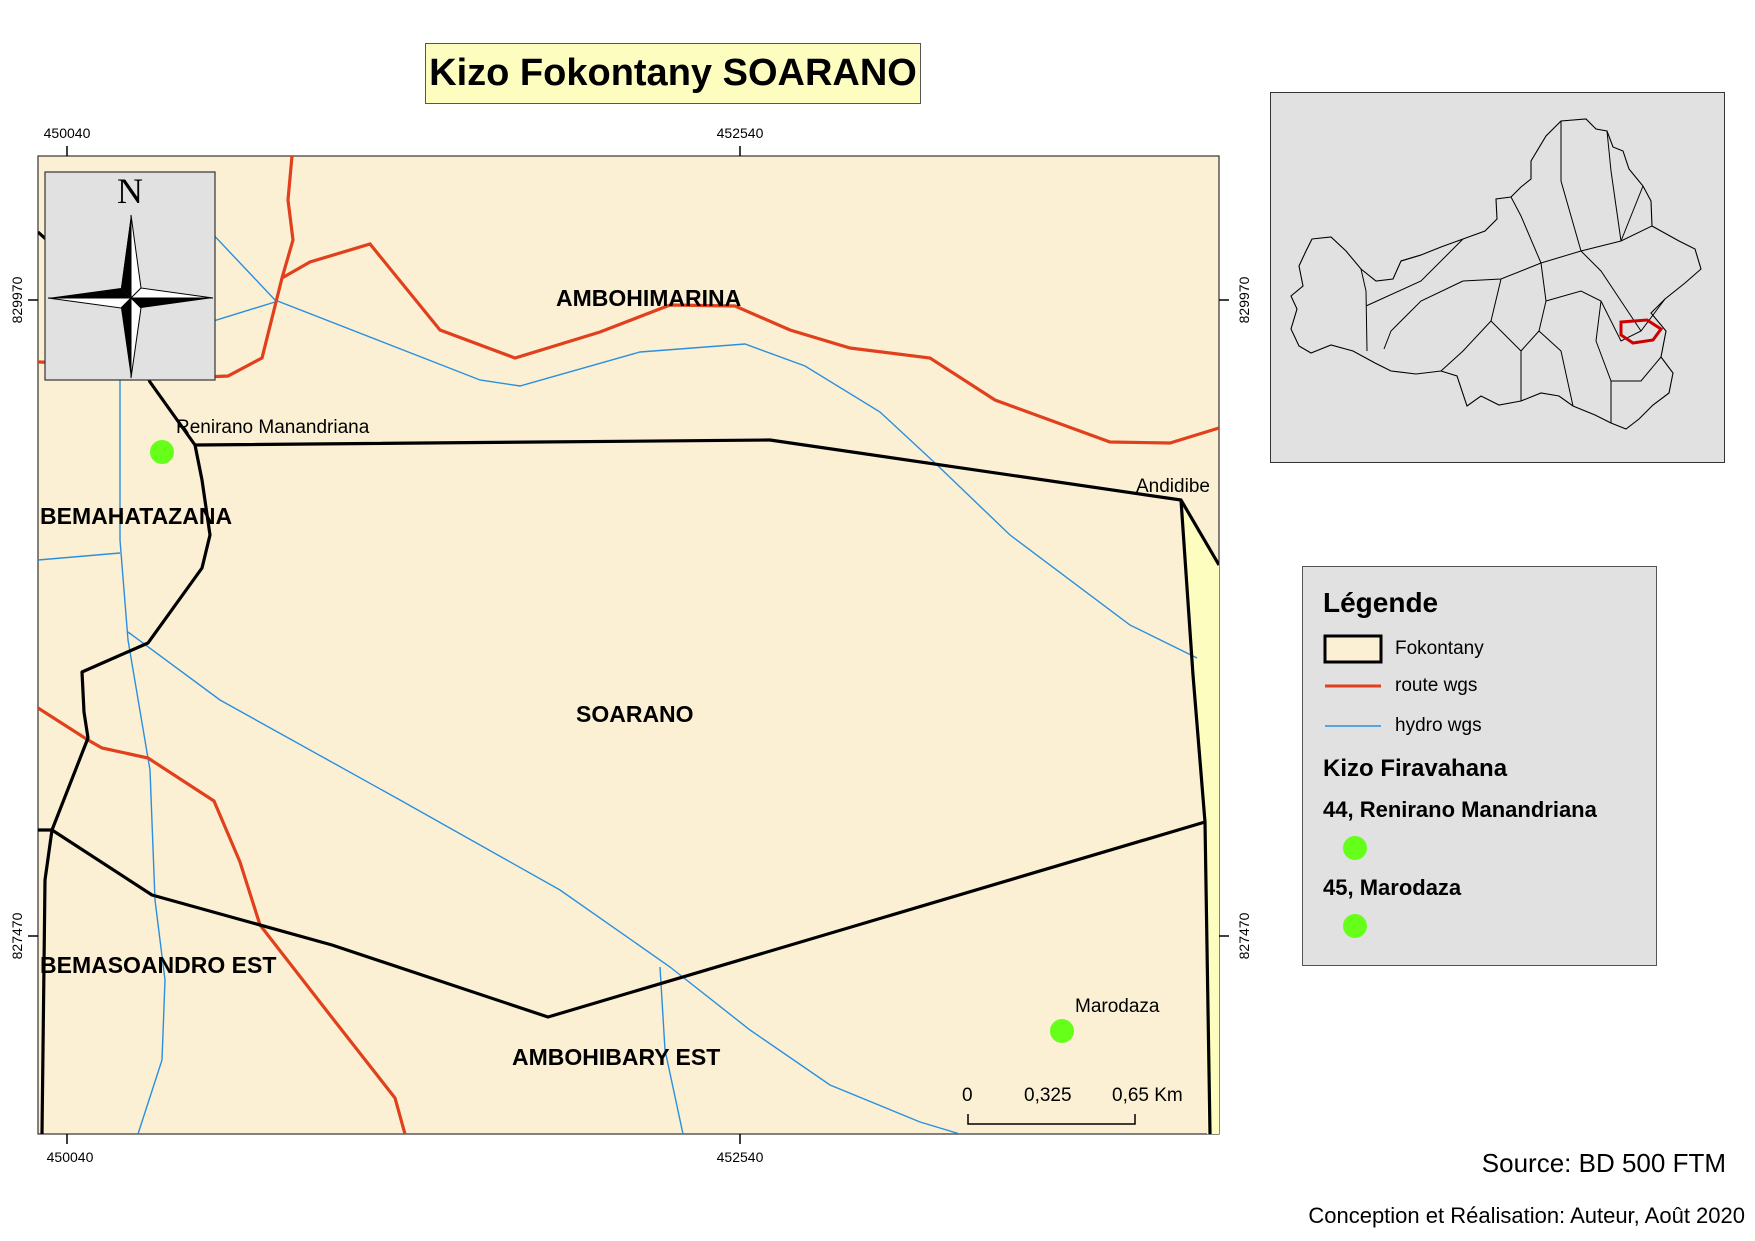 This screenshot has height=1241, width=1755. I want to click on legend-label-route: route wgs, so click(1436, 685).